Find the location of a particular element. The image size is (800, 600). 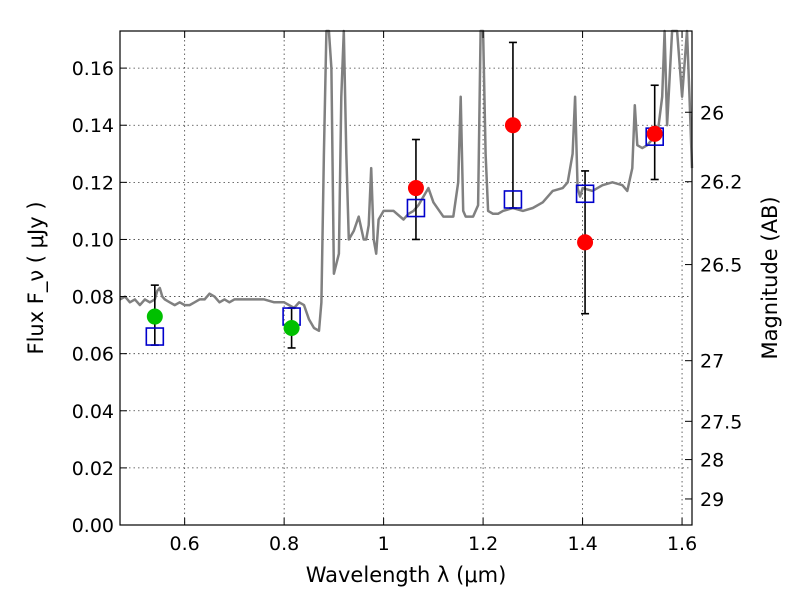

mag-tick-label: 27 is located at coordinates (712, 362).